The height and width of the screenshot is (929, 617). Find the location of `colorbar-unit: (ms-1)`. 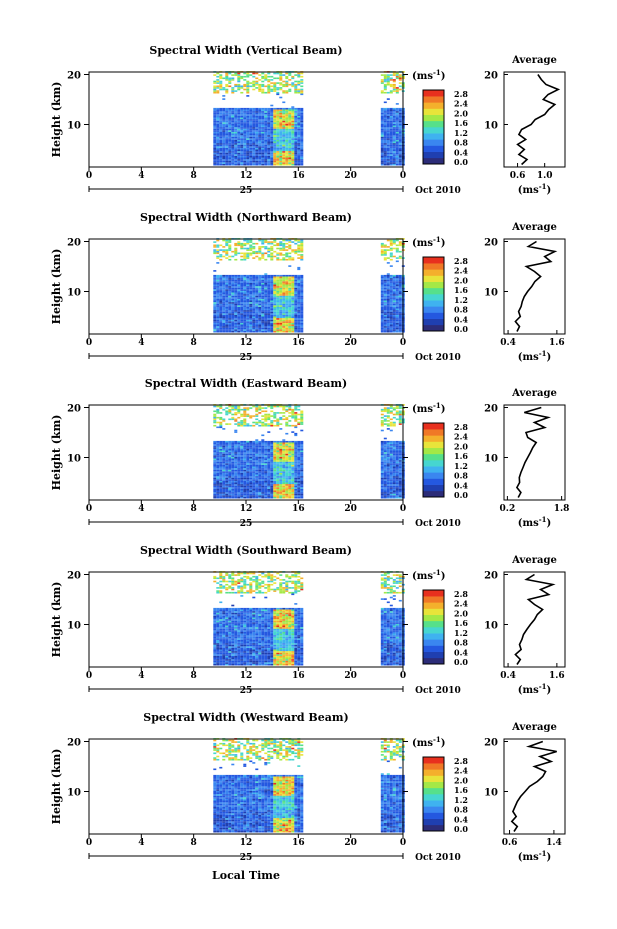

colorbar-unit: (ms-1) is located at coordinates (428, 242).